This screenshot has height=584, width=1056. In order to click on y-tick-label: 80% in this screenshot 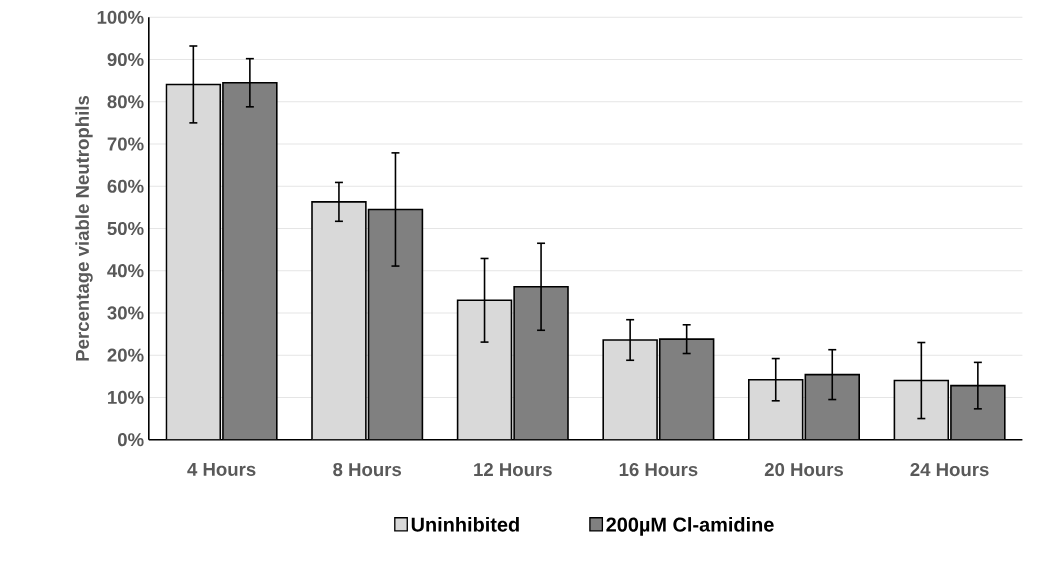, I will do `click(125, 102)`.